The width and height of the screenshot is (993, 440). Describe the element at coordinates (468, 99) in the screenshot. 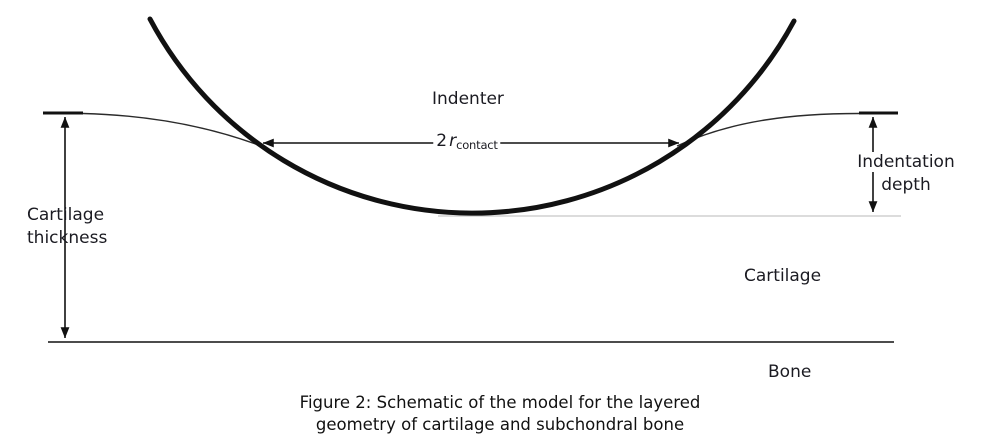

I see `indenter-label: Indenter` at that location.